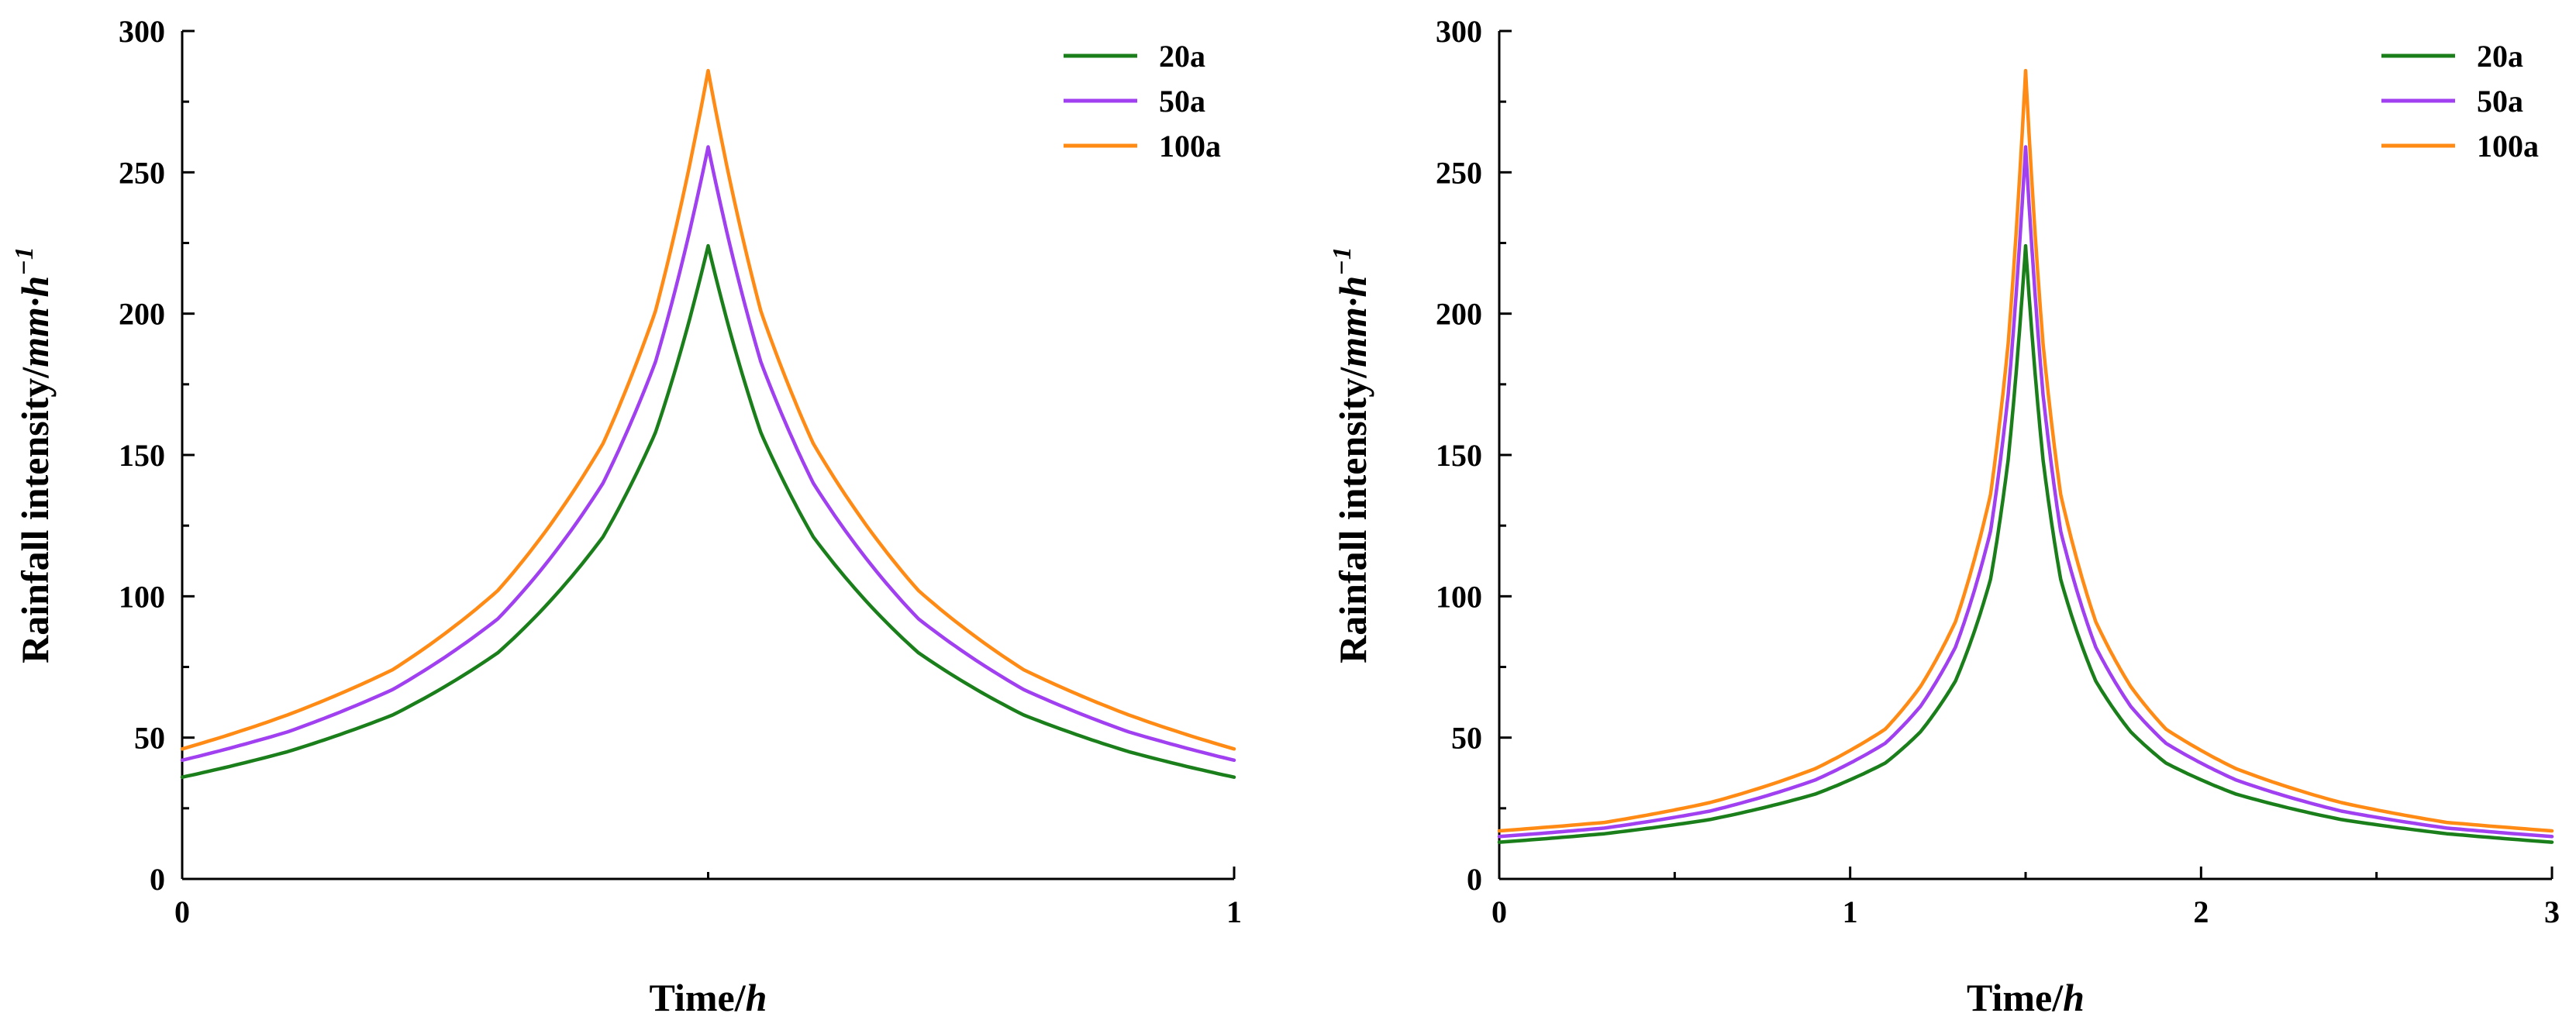 Image resolution: width=2576 pixels, height=1020 pixels. I want to click on x-tick-label: 2, so click(2201, 911).